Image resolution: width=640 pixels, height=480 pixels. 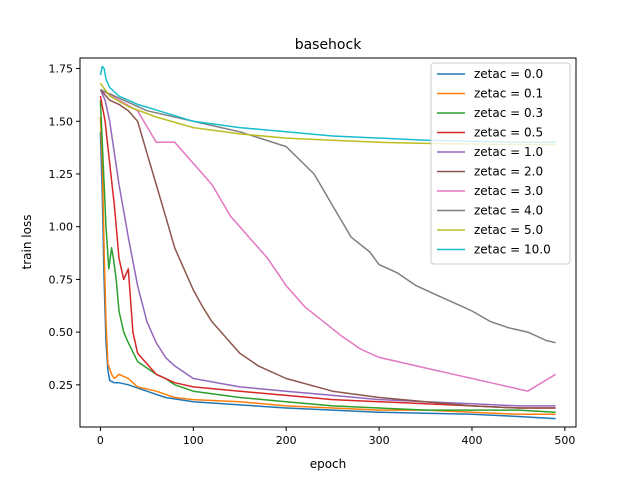 I want to click on y-tick-label: 1.50, so click(x=61, y=121).